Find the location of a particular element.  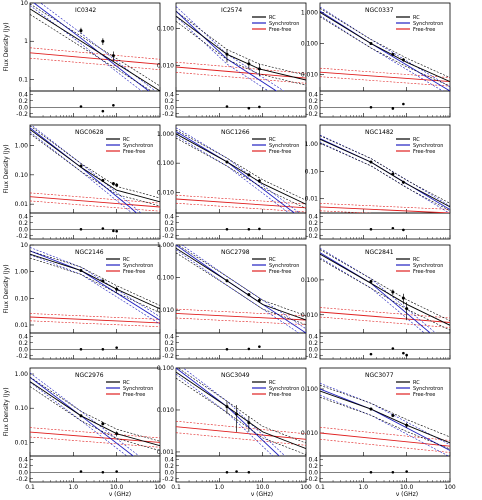

x-tick-label: 1.0 is located at coordinates (364, 487).